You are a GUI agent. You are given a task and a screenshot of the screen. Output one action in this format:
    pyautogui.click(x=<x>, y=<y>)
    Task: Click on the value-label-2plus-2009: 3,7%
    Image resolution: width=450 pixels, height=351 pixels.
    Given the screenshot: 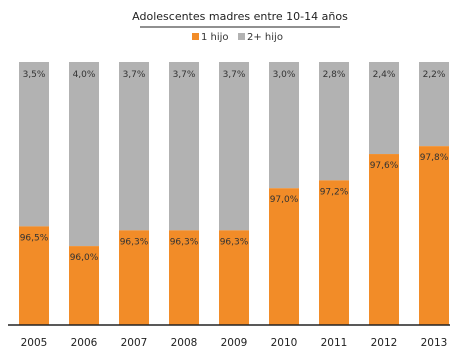 What is the action you would take?
    pyautogui.click(x=234, y=75)
    